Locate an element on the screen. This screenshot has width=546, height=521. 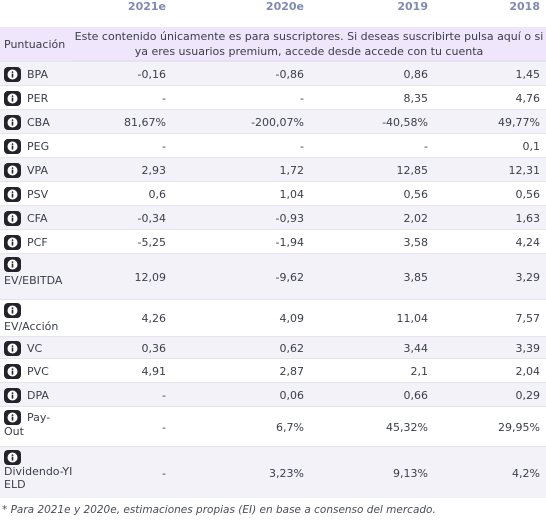
value-cell-2018: 0,29 is located at coordinates (528, 395).